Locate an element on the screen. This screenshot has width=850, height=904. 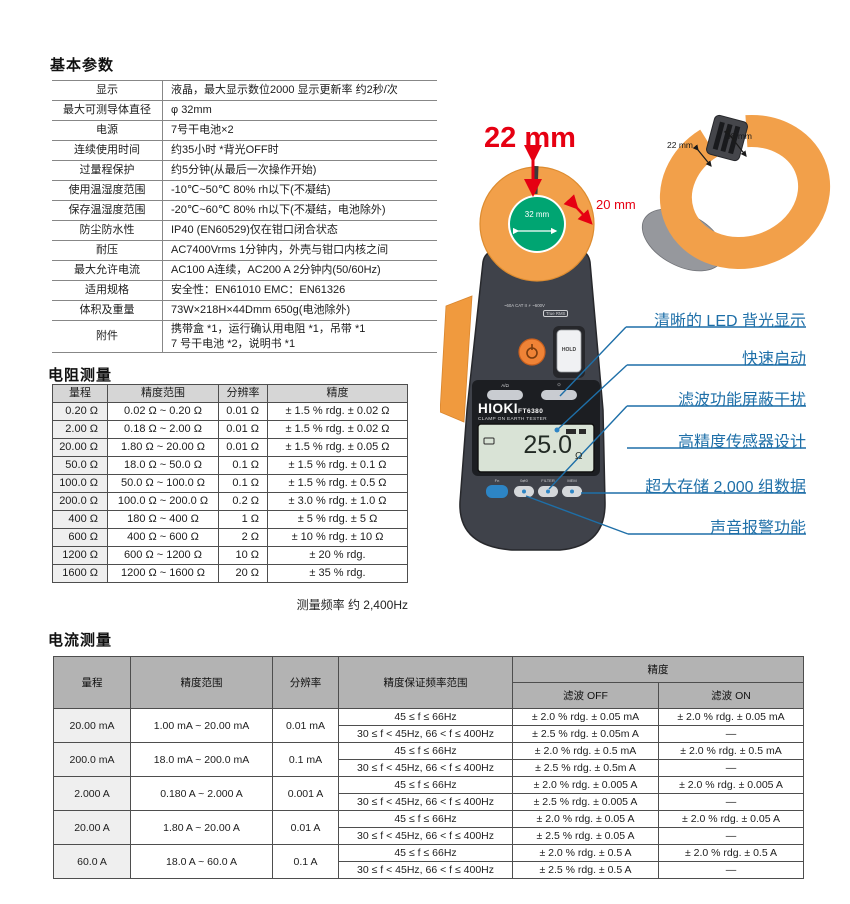
range-cell: 20.00 A is located at coordinates (92, 827).